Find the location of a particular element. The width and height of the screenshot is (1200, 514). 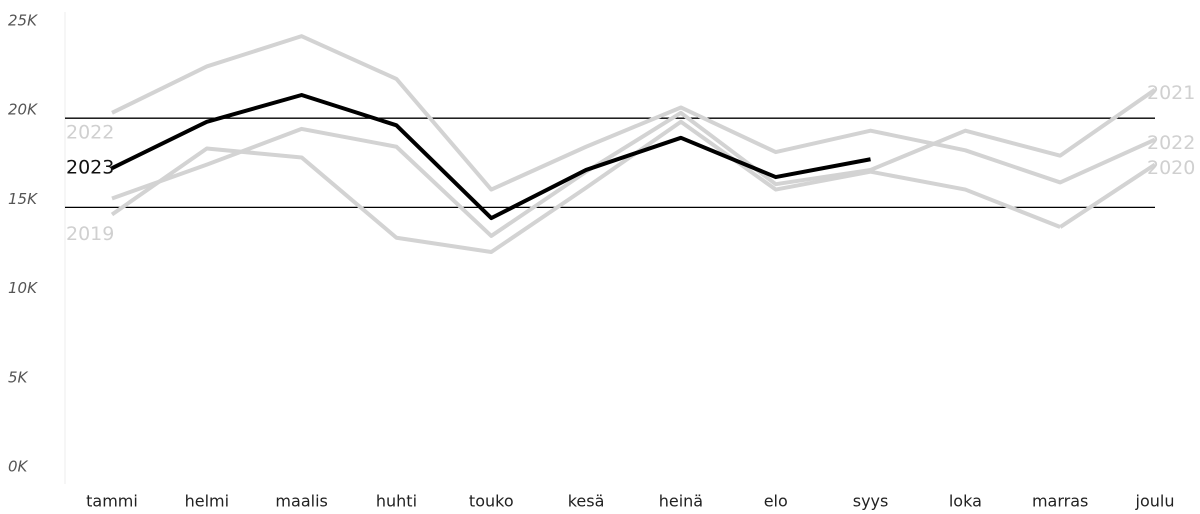

series-label: 2020 is located at coordinates (1171, 168).